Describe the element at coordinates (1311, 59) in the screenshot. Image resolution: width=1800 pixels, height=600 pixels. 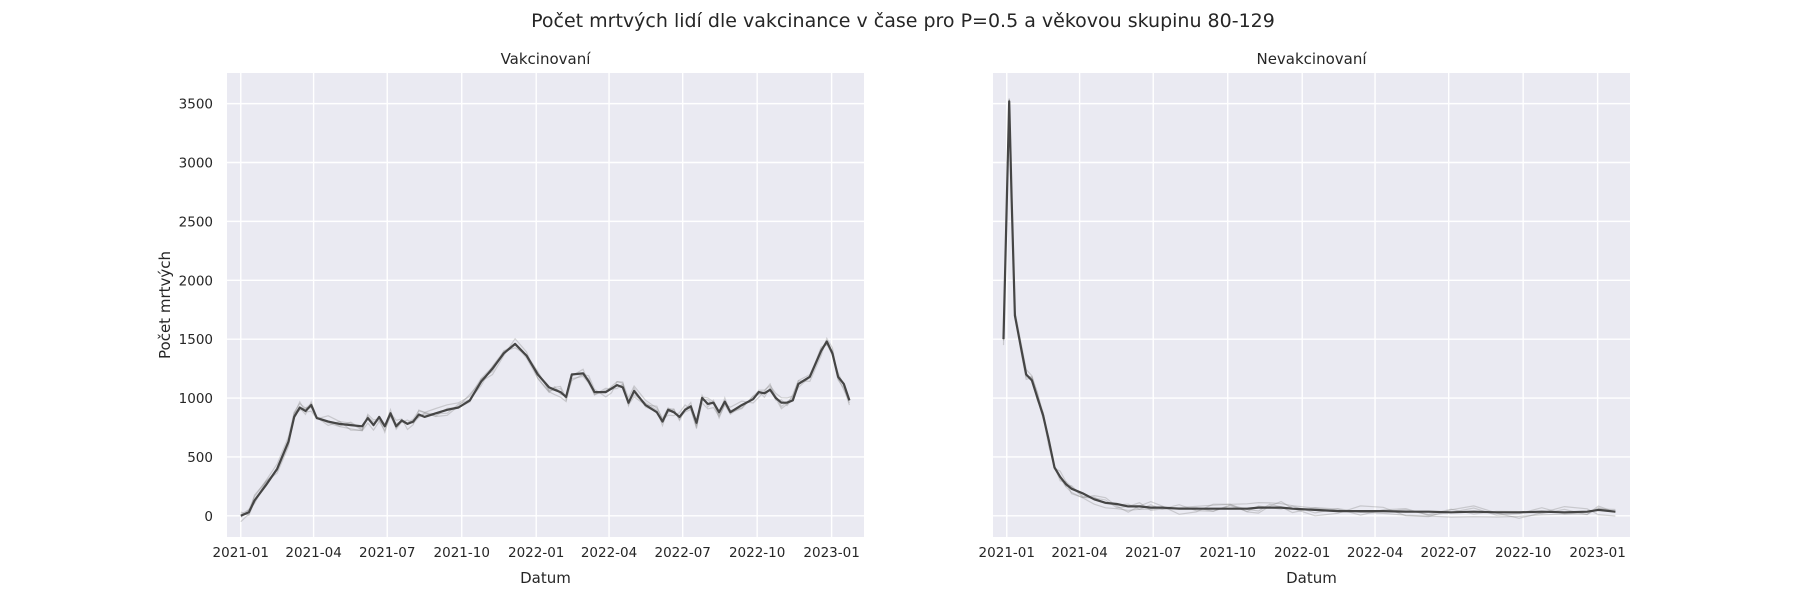
I see `panel-title-nevakcinovani: Nevakcinovaní` at that location.